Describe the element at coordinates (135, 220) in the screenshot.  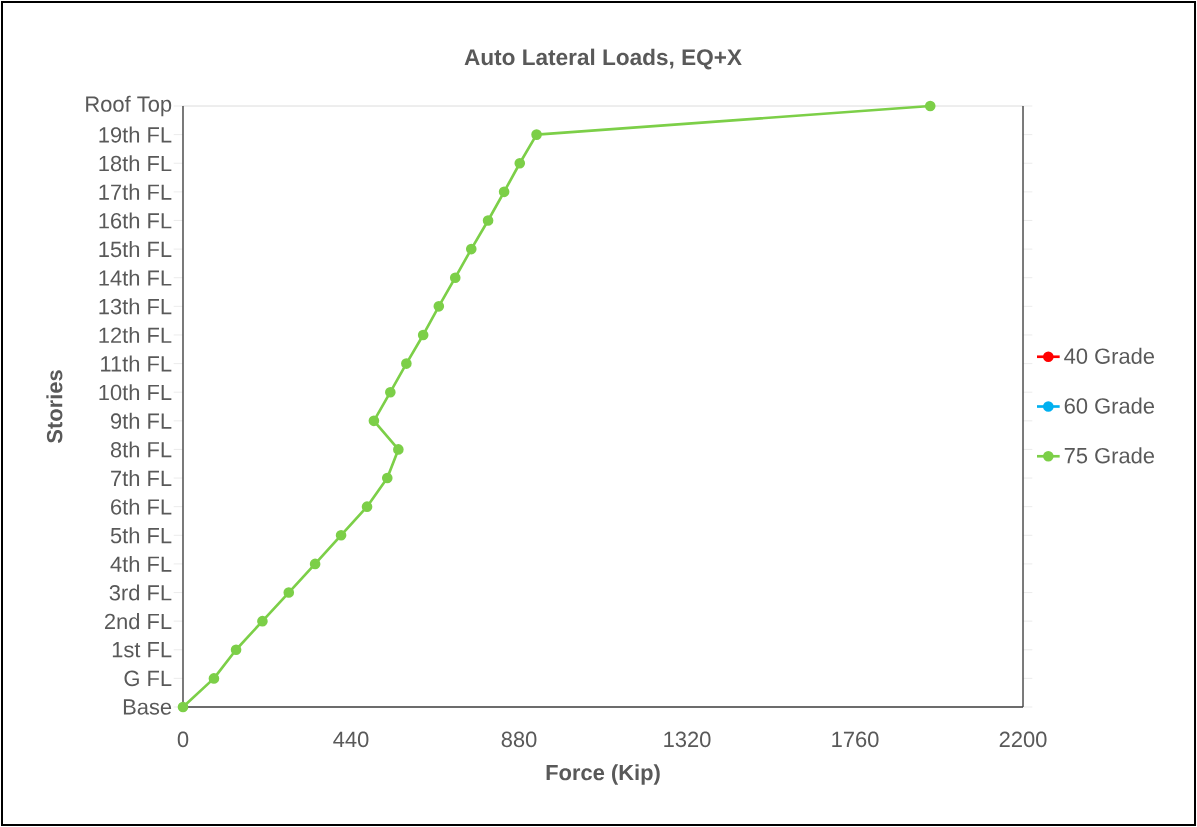
I see `y-tick-label: 16th FL` at that location.